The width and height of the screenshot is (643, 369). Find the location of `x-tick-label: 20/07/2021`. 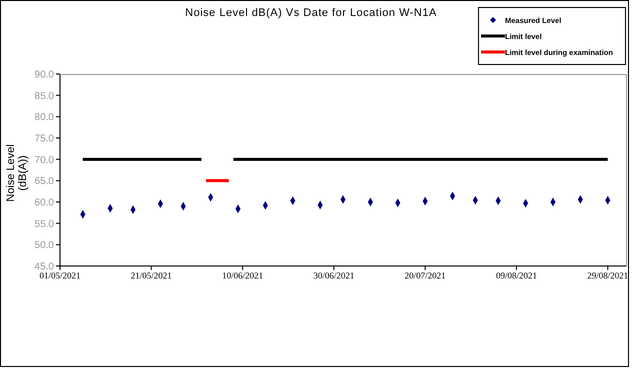

x-tick-label: 20/07/2021 is located at coordinates (425, 275).